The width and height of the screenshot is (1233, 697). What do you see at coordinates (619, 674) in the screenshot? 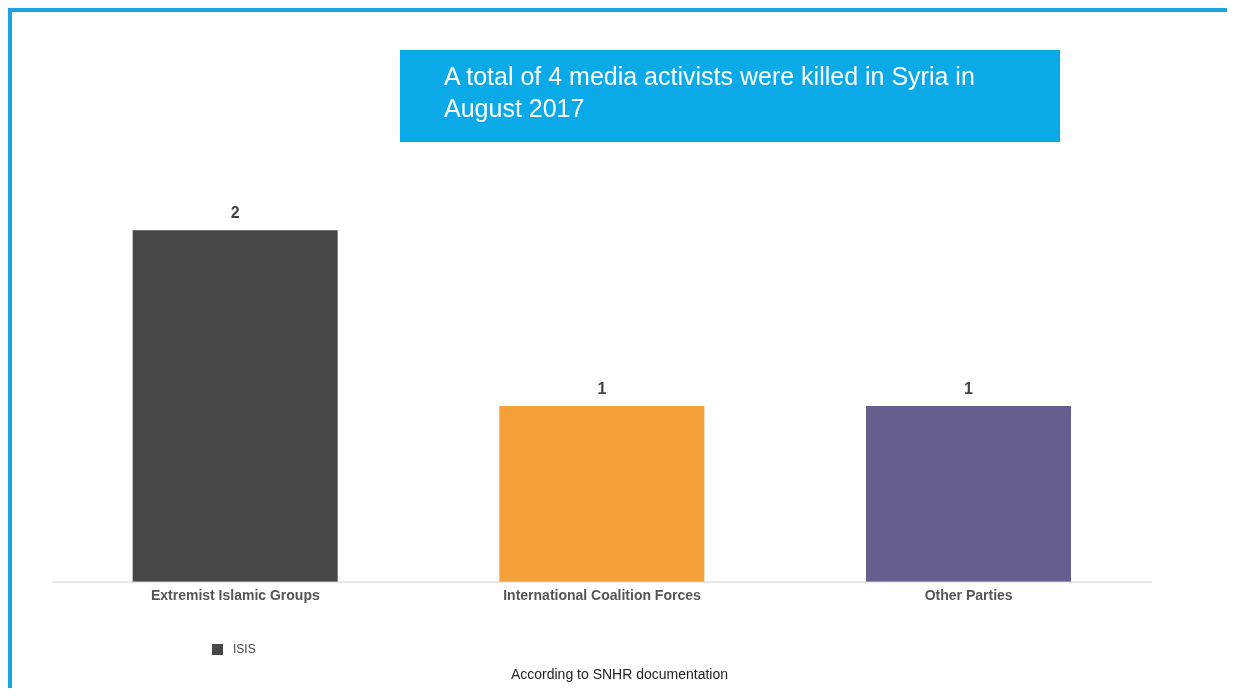
I see `text: According to SNHR documentation` at bounding box center [619, 674].